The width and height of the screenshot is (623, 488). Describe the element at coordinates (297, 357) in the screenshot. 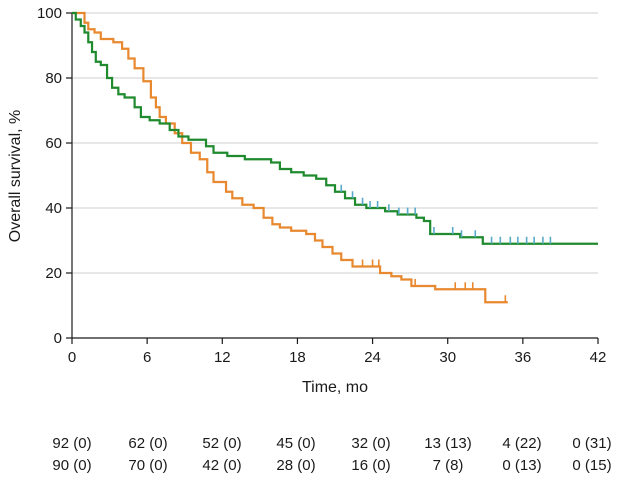

I see `x-tick-label-18: 18` at that location.